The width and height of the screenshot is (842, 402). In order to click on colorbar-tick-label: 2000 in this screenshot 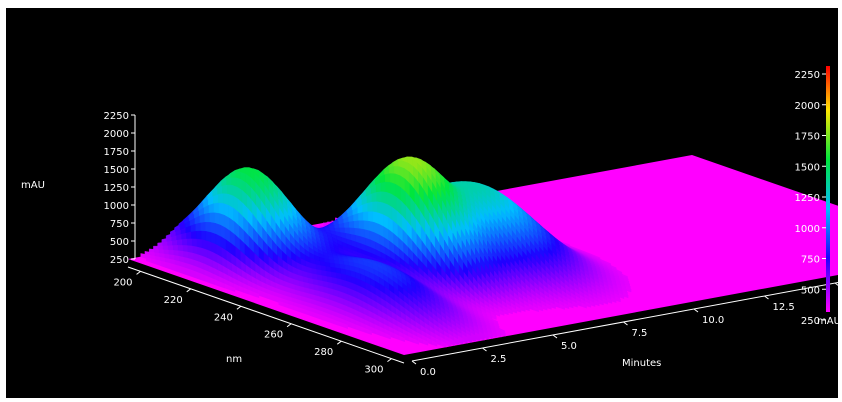, I will do `click(807, 106)`.